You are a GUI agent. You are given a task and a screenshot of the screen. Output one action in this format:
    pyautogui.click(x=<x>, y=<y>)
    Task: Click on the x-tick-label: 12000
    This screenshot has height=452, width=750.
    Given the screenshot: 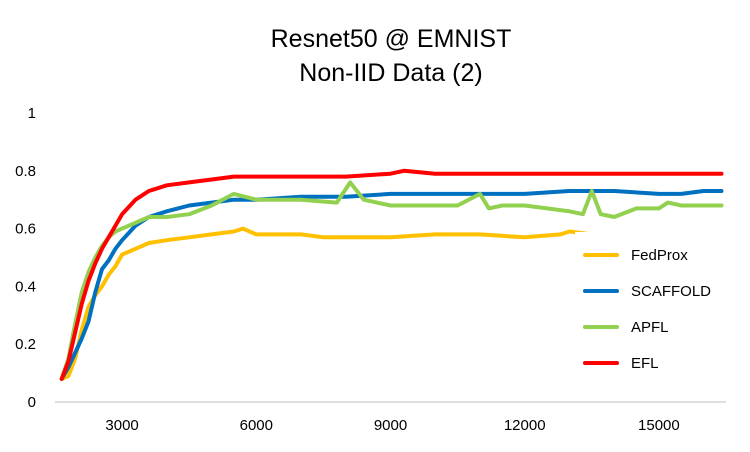 What is the action you would take?
    pyautogui.click(x=525, y=425)
    